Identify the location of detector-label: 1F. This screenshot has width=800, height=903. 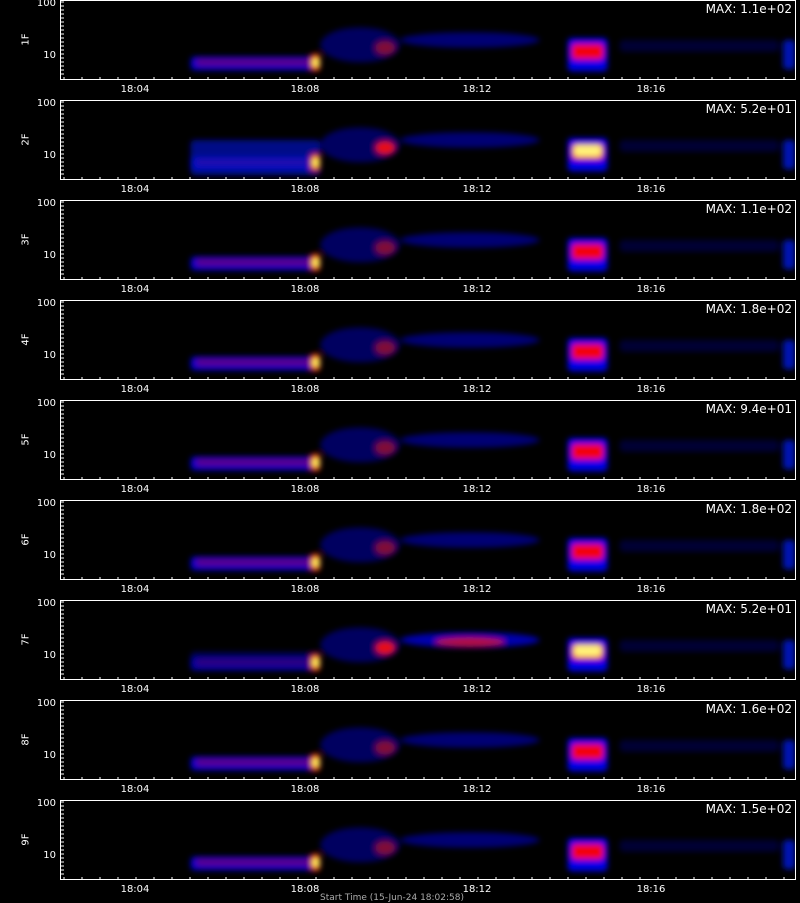
(26, 39).